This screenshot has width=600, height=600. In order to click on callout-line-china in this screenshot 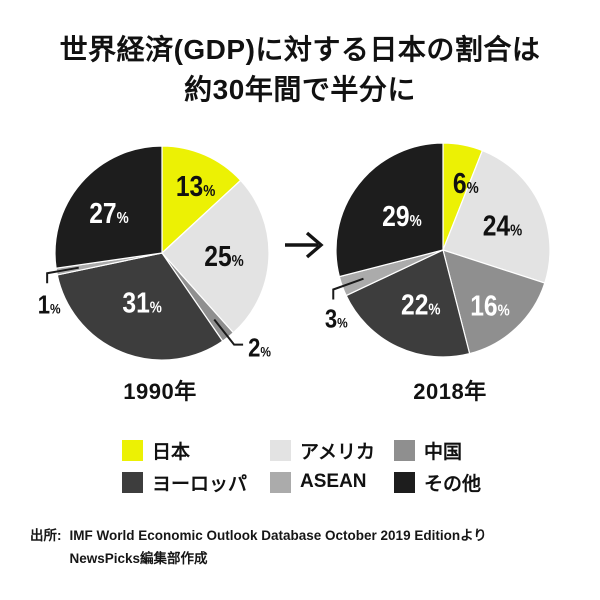, I will do `click(228, 332)`.